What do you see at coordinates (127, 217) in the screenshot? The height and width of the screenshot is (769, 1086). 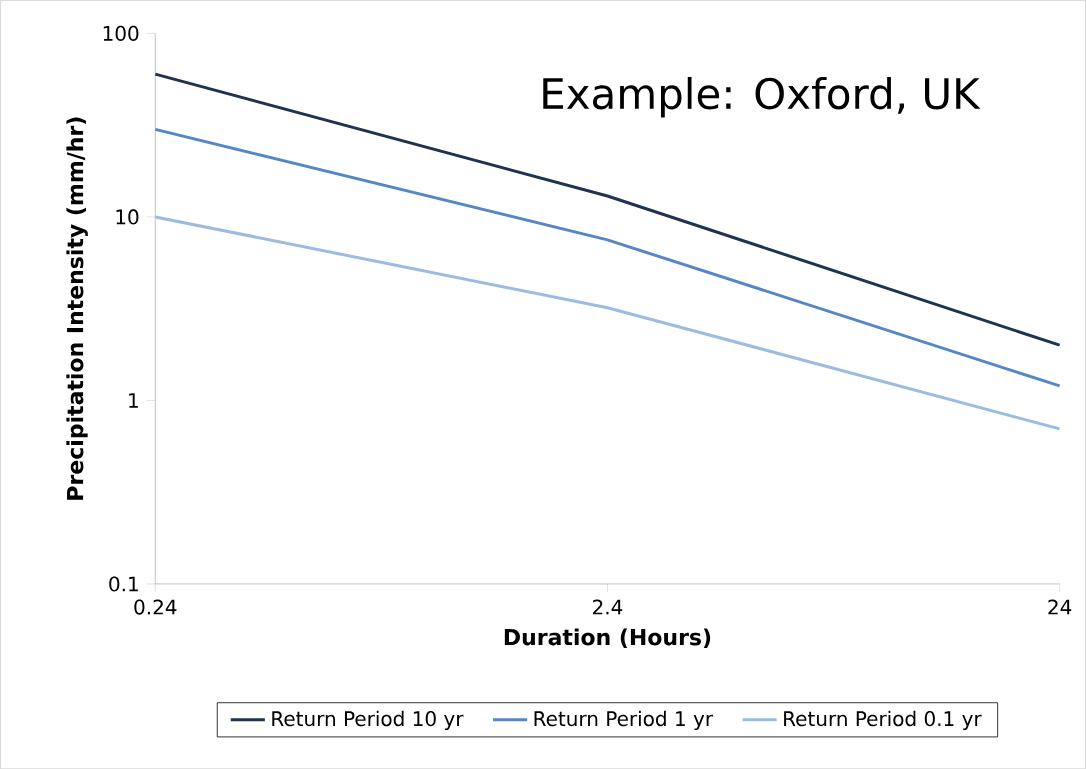 I see `y-tick-label: 10` at bounding box center [127, 217].